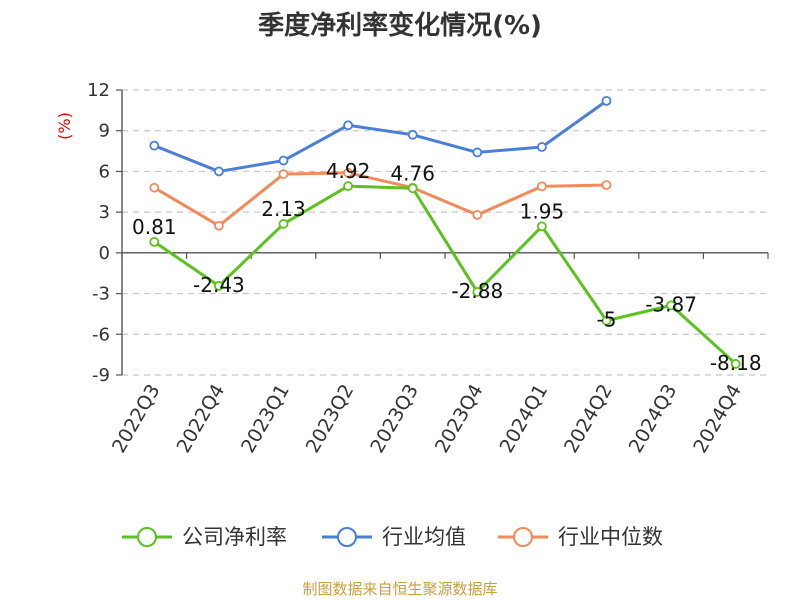  Describe the element at coordinates (104, 253) in the screenshot. I see `y-tick-label: 0` at that location.